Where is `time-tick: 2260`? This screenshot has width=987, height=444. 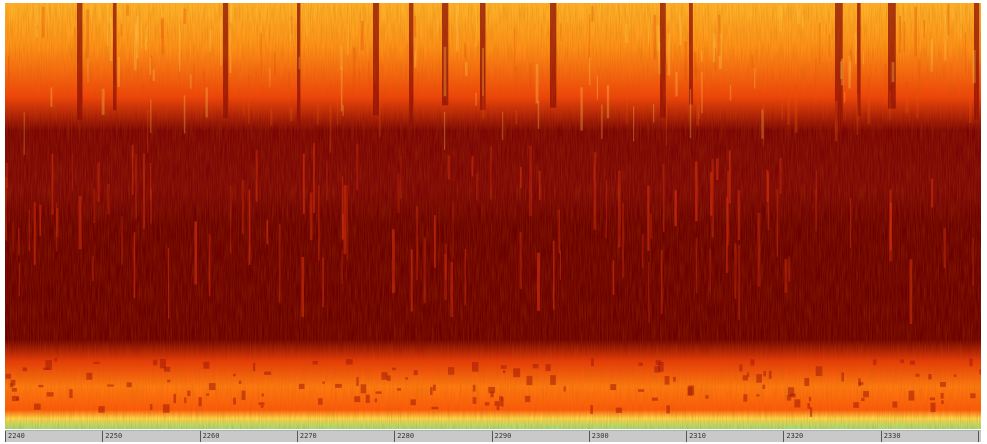 time-tick: 2260 is located at coordinates (209, 436).